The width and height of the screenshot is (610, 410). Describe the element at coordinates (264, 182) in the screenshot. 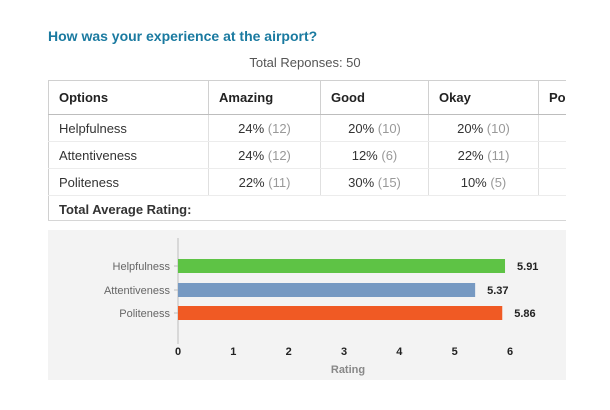

I see `cell-amazing: 22% (11)` at that location.